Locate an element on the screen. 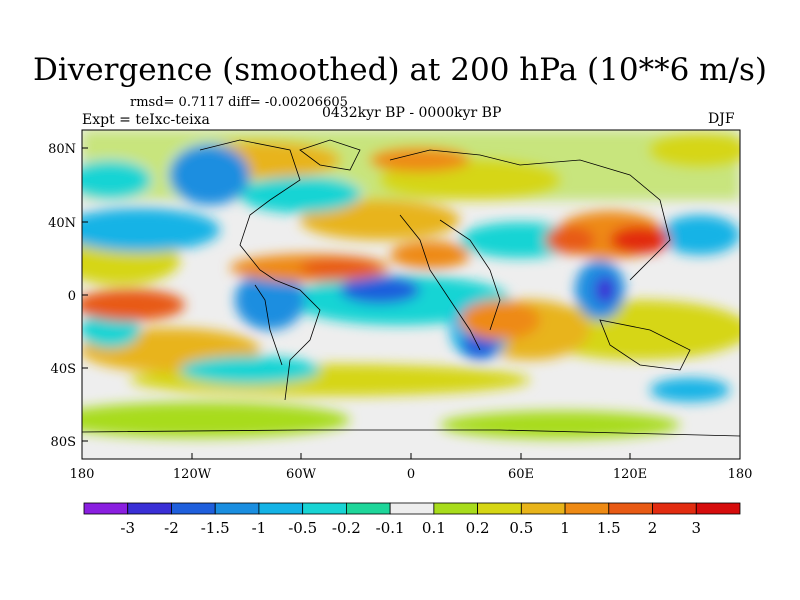 The width and height of the screenshot is (800, 600). colorbar-label: -2 is located at coordinates (171, 528).